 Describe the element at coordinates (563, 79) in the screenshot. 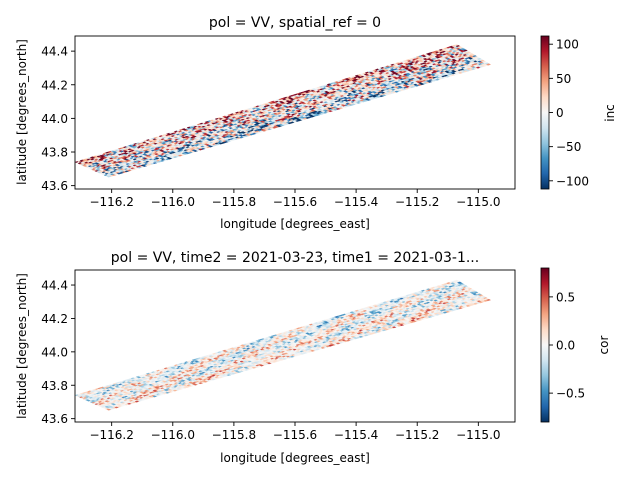

I see `colorbar-tick-label: 50` at that location.